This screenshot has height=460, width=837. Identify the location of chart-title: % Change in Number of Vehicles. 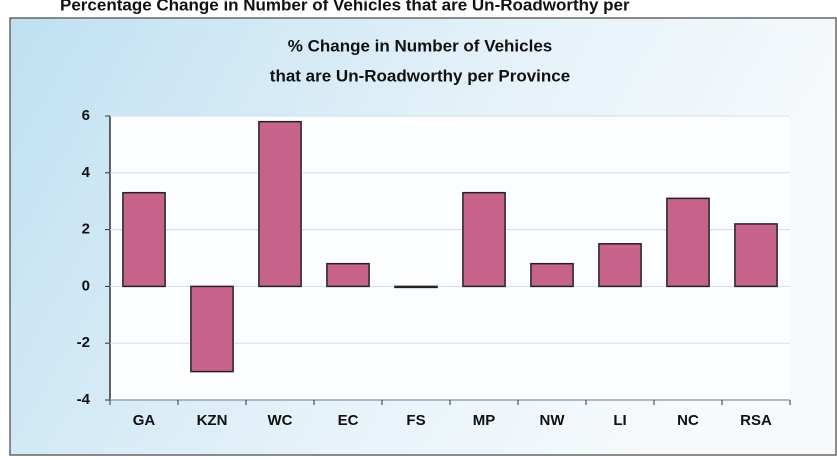
(420, 45).